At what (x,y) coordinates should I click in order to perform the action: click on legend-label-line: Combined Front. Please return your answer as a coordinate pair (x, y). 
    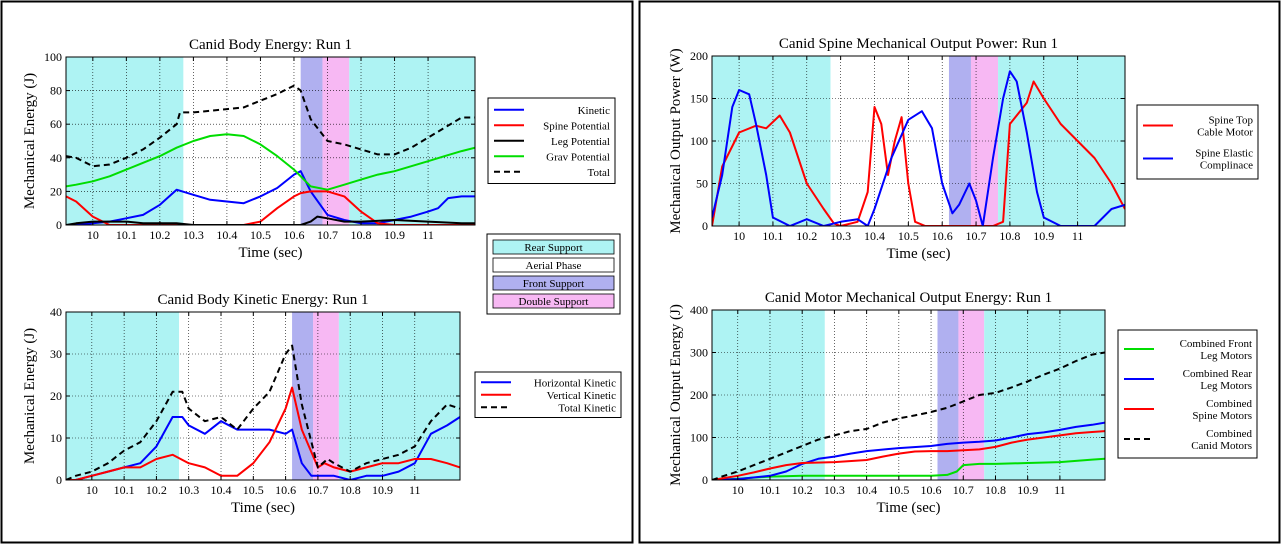
    Looking at the image, I should click on (1216, 344).